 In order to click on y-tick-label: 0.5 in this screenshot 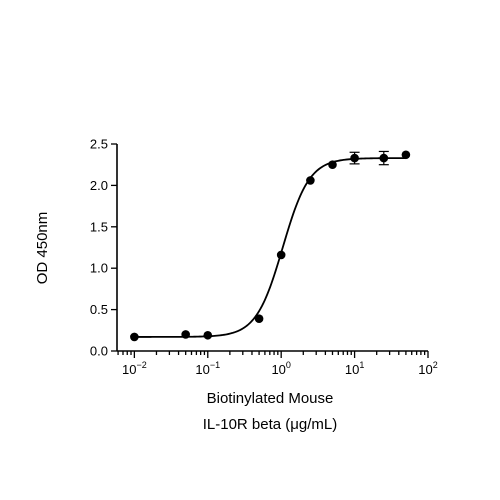, I will do `click(99, 309)`.